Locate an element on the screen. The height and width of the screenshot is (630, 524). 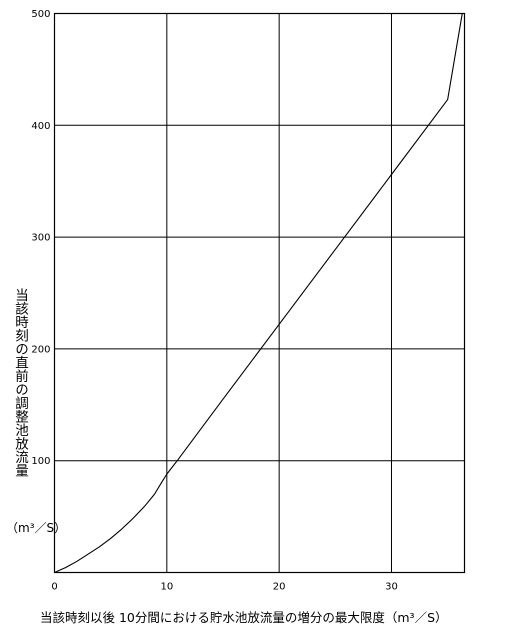
y-tick-label: 200 is located at coordinates (40, 349).